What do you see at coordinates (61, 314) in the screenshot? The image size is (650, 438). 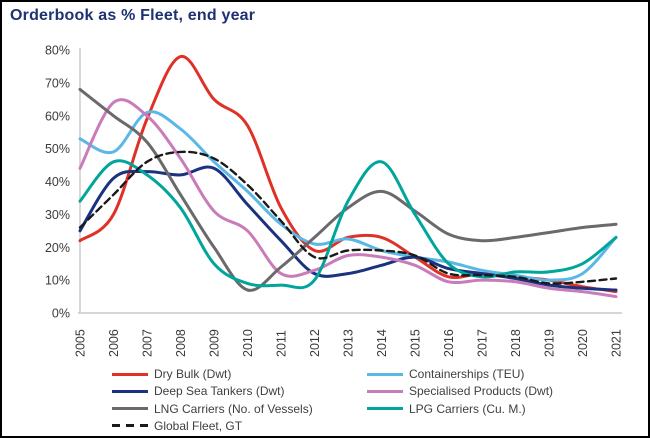 I see `y-axis-tick-label: 0%` at bounding box center [61, 314].